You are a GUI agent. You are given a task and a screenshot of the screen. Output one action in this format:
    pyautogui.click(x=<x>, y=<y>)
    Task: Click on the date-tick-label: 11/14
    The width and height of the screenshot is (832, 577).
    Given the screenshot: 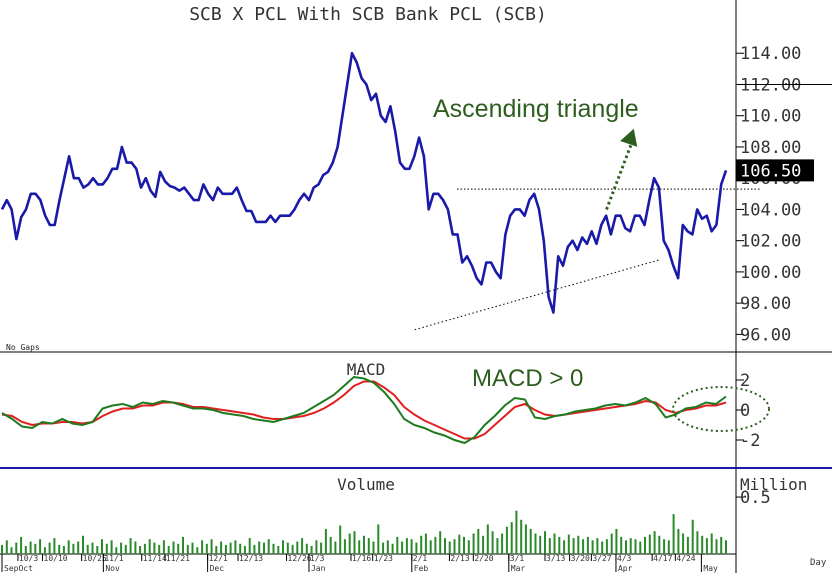 What is the action you would take?
    pyautogui.click(x=155, y=558)
    